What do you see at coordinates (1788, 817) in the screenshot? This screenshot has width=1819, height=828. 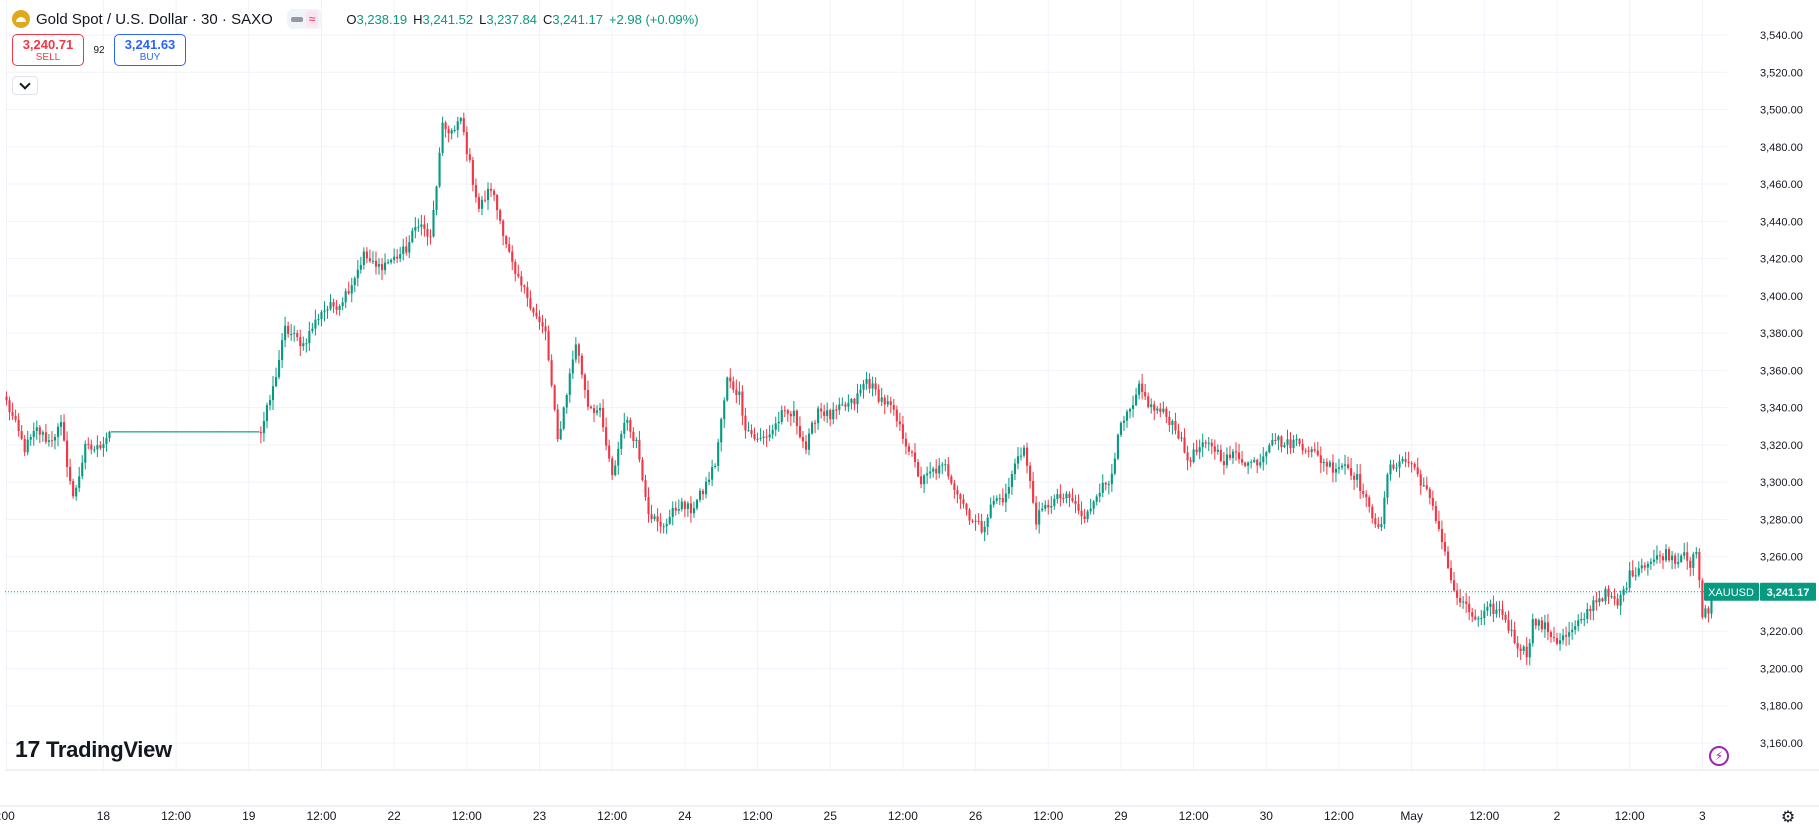 I see `gear-icon: ⚙` at bounding box center [1788, 817].